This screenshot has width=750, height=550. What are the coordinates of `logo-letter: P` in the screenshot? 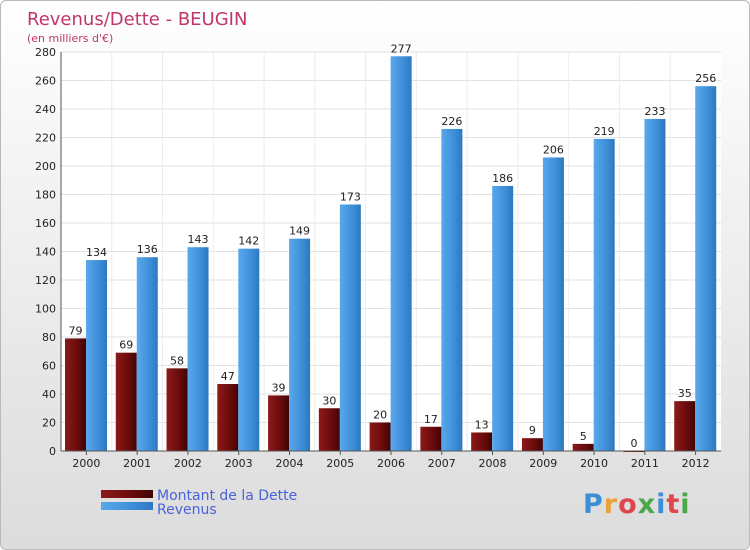 It's located at (593, 504).